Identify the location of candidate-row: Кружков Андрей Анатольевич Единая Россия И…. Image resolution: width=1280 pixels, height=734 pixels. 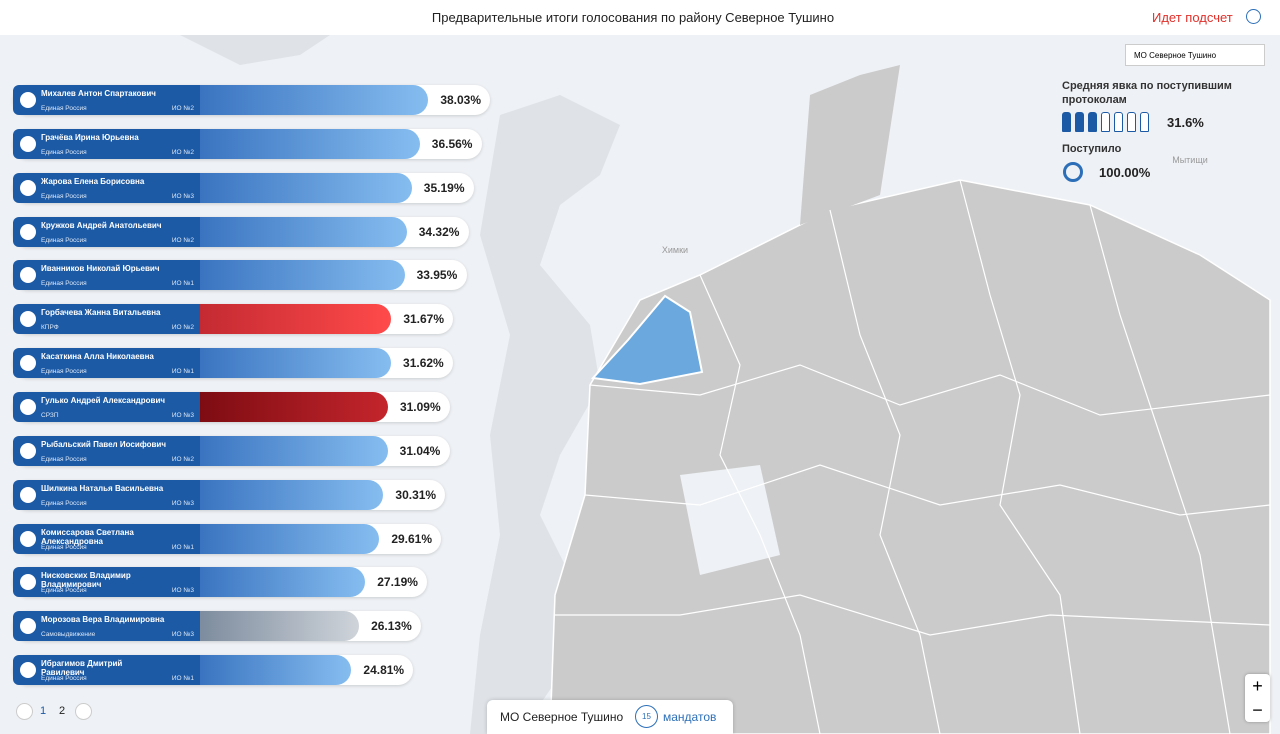
(241, 231).